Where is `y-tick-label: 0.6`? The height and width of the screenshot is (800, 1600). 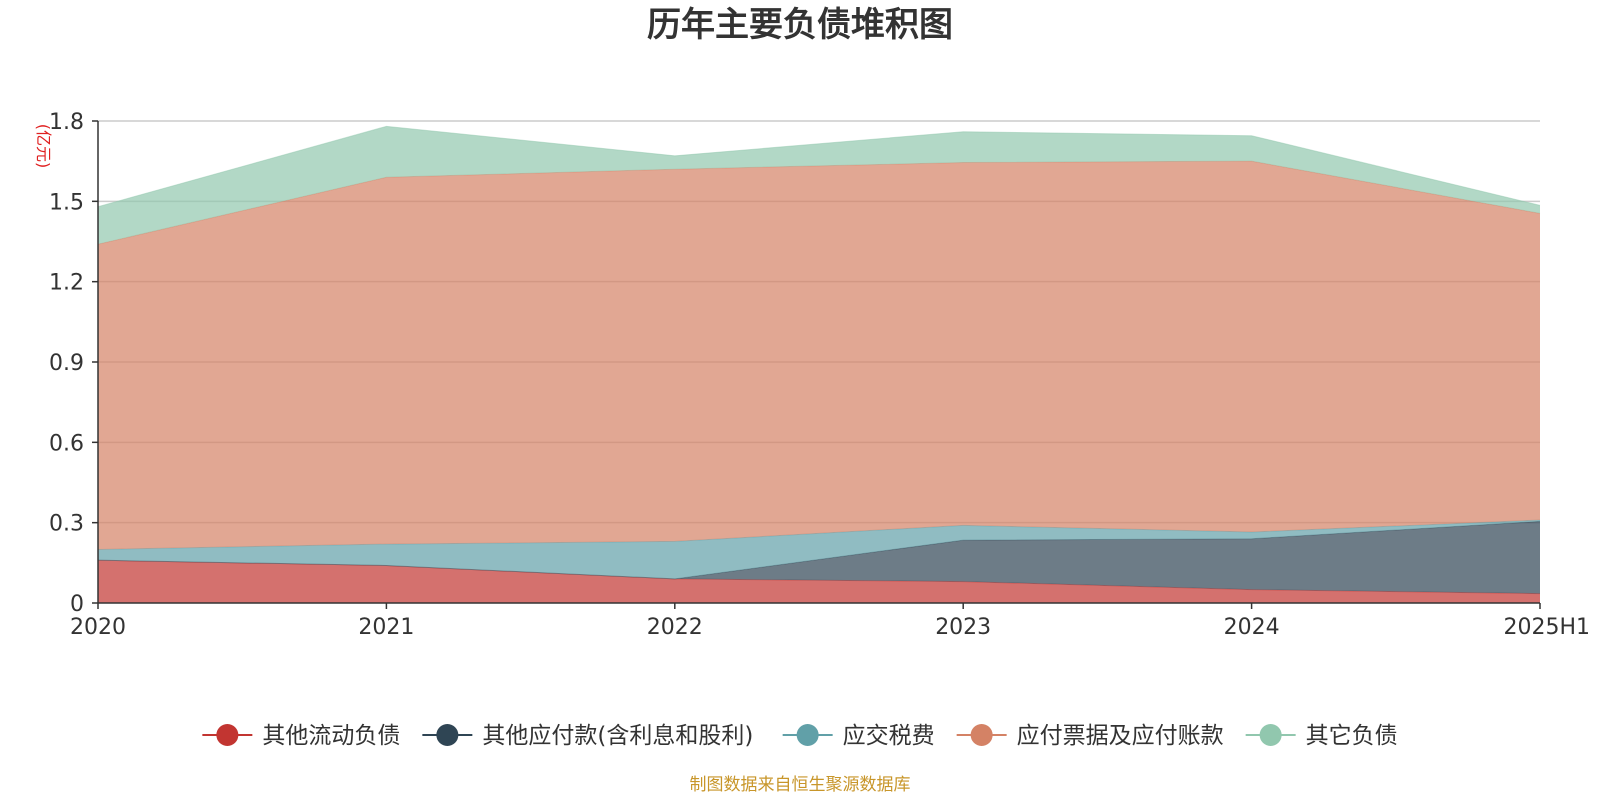 y-tick-label: 0.6 is located at coordinates (66, 443).